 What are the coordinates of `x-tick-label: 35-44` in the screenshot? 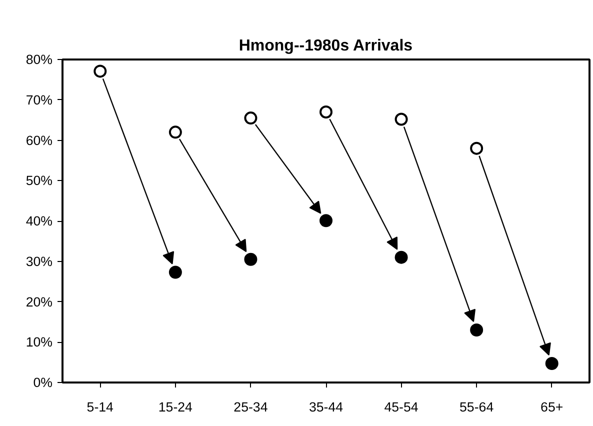 It's located at (326, 407).